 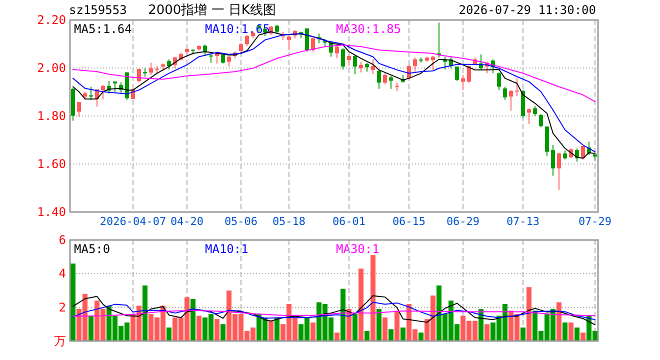 I want to click on text: MA30:1, so click(x=358, y=249).